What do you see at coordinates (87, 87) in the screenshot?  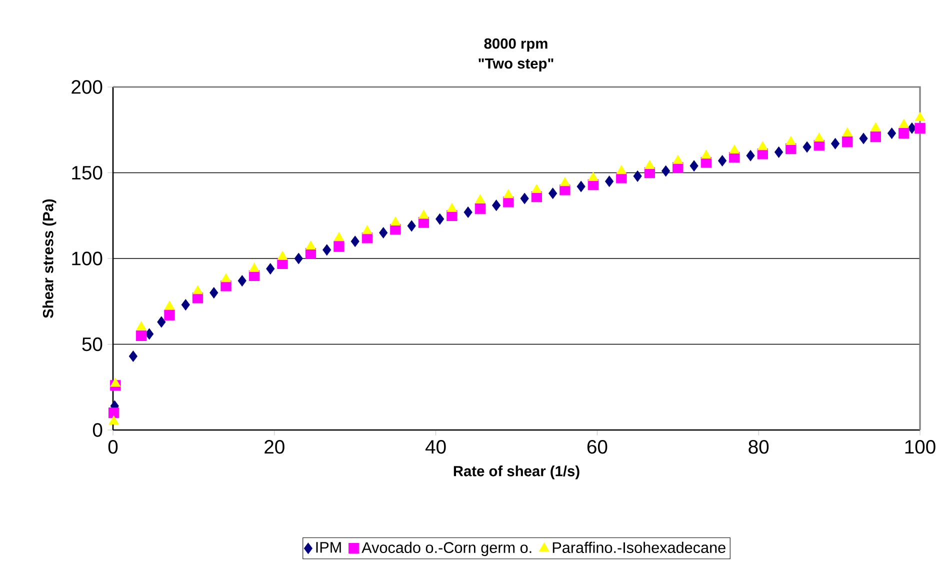 I see `y-tick-label: 200` at bounding box center [87, 87].